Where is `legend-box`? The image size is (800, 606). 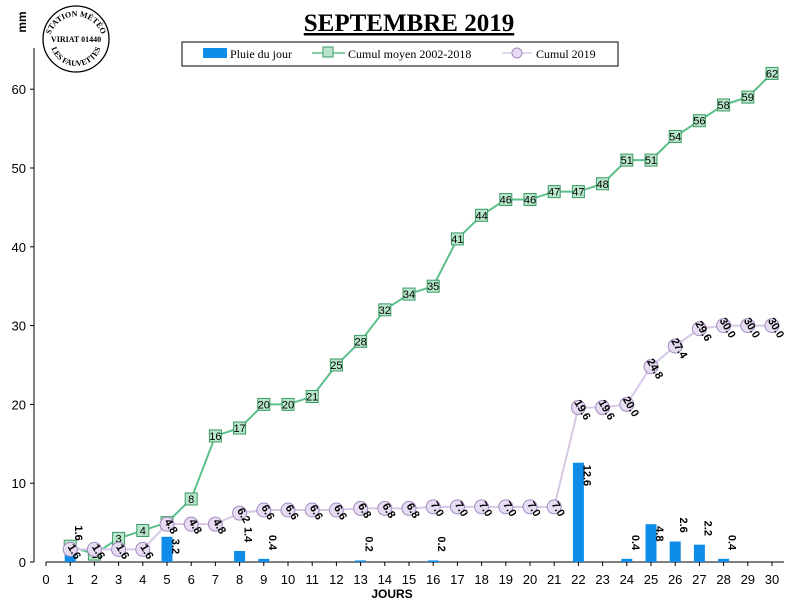
legend-box is located at coordinates (400, 54).